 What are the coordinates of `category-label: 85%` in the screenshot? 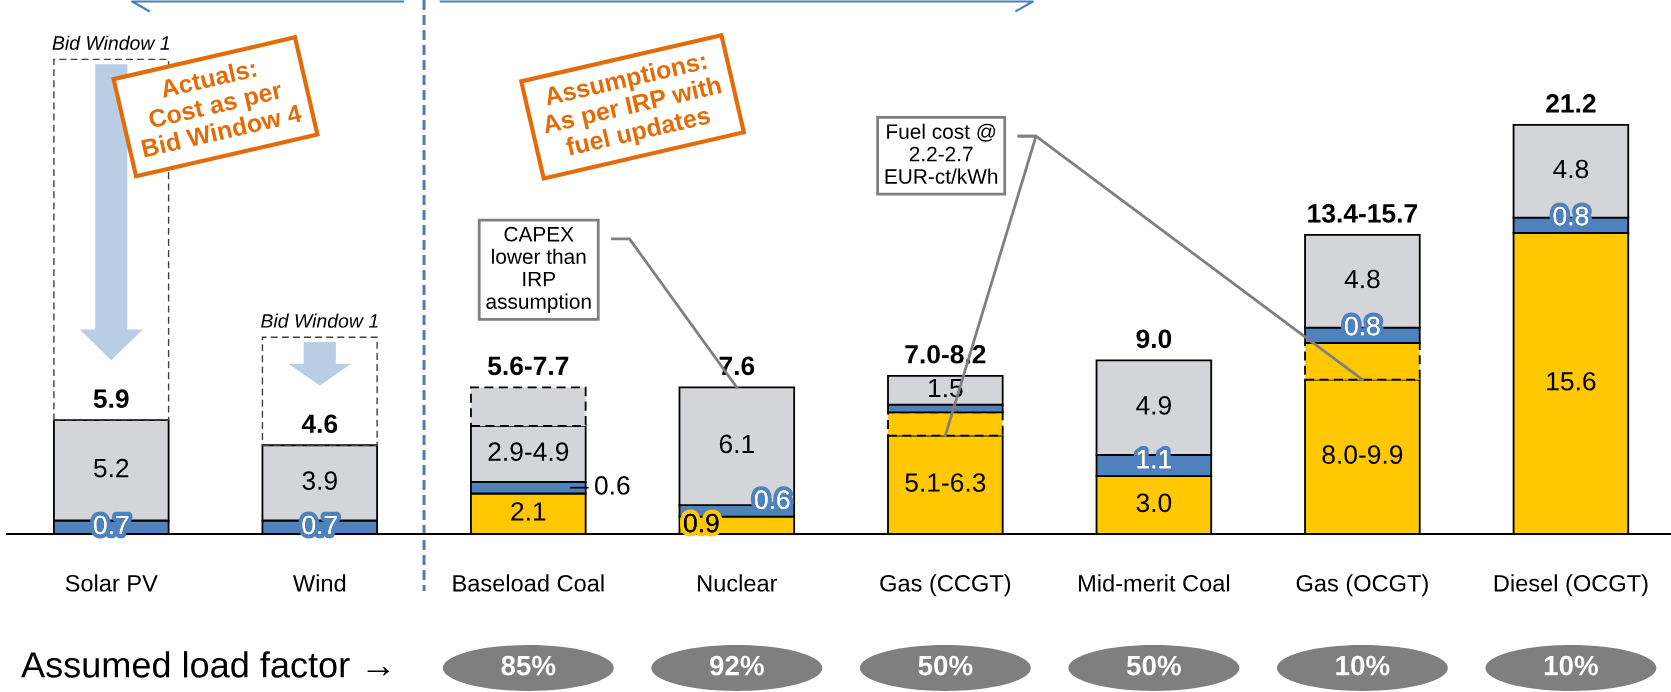 It's located at (528, 665).